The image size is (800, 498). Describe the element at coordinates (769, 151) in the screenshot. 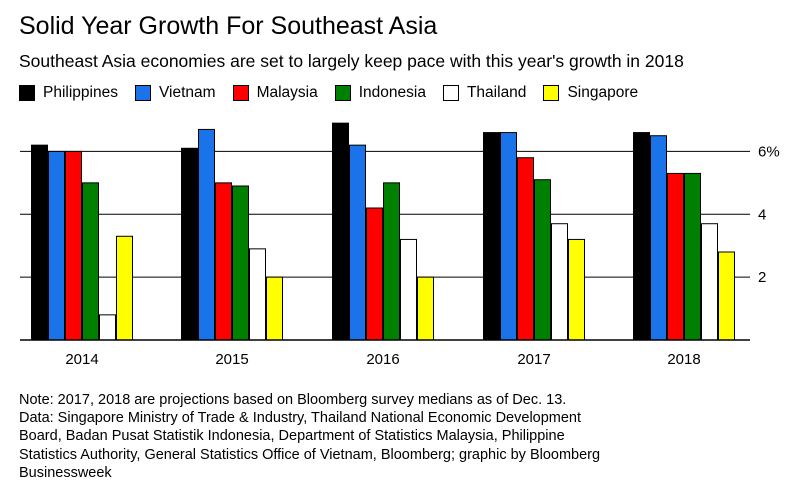

I see `y-tick-label: 6%` at that location.